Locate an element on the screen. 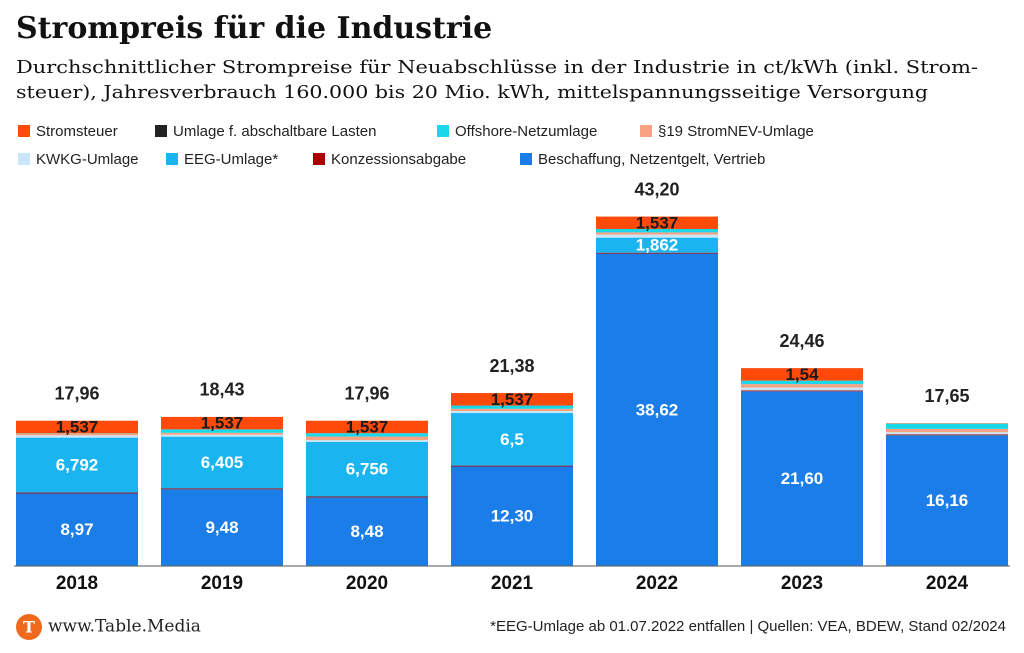 Image resolution: width=1024 pixels, height=653 pixels. total-label: 43,20 is located at coordinates (656, 189).